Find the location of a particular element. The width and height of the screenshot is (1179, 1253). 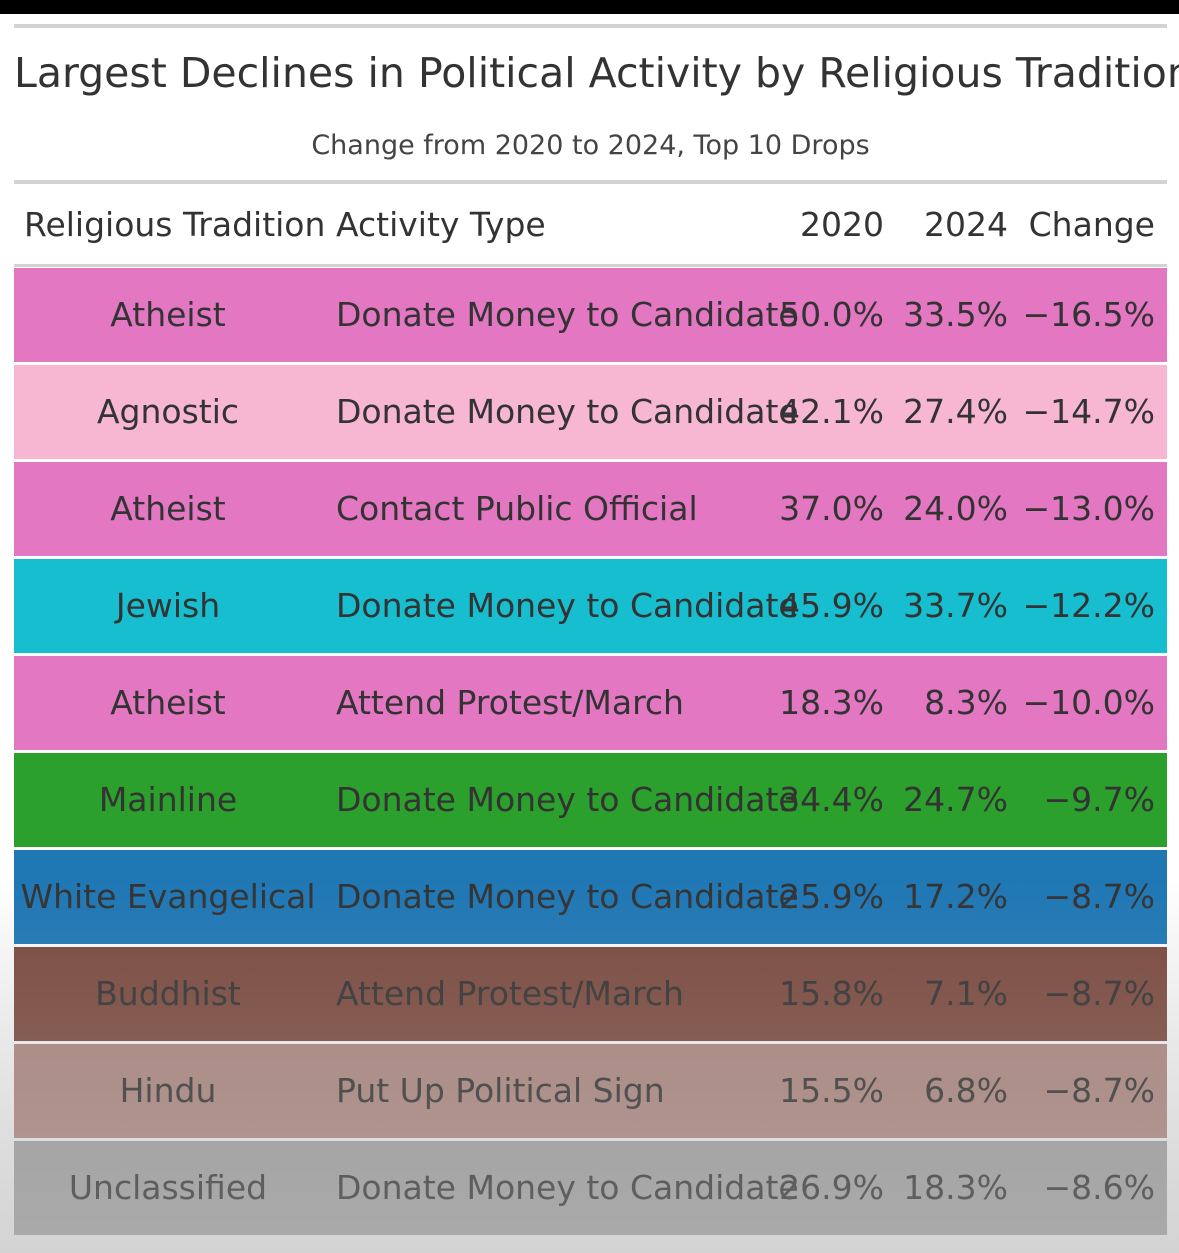

header-activity-type: Activity Type is located at coordinates (441, 224).